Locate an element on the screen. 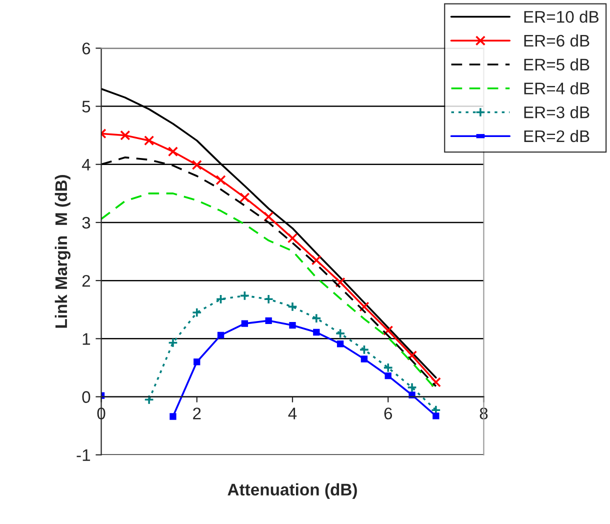  y-axis-title: Link Margin M (dB) is located at coordinates (62, 251).